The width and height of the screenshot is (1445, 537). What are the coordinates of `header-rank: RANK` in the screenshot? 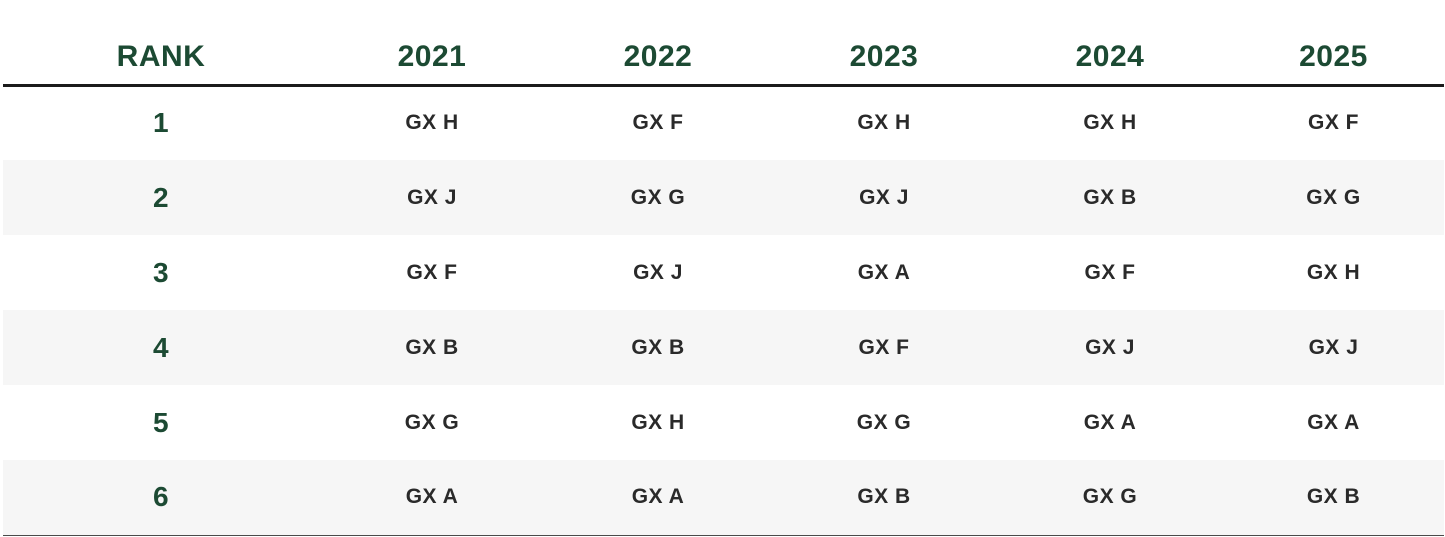 It's located at (161, 43).